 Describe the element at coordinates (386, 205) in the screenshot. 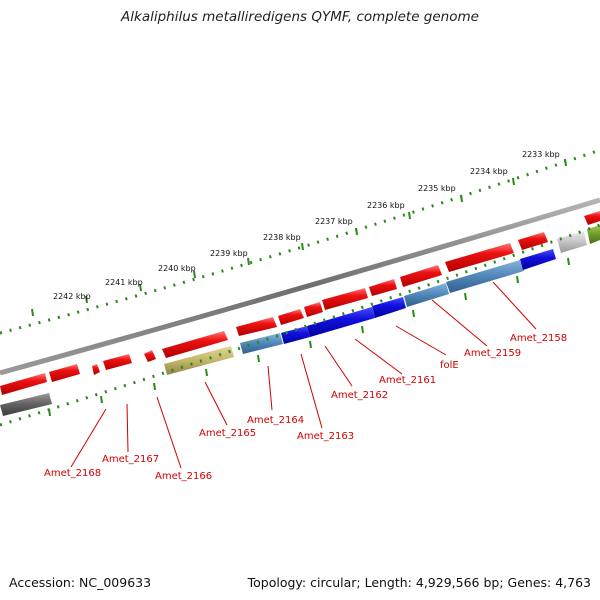

I see `kbp-label-2236: 2236 kbp` at that location.